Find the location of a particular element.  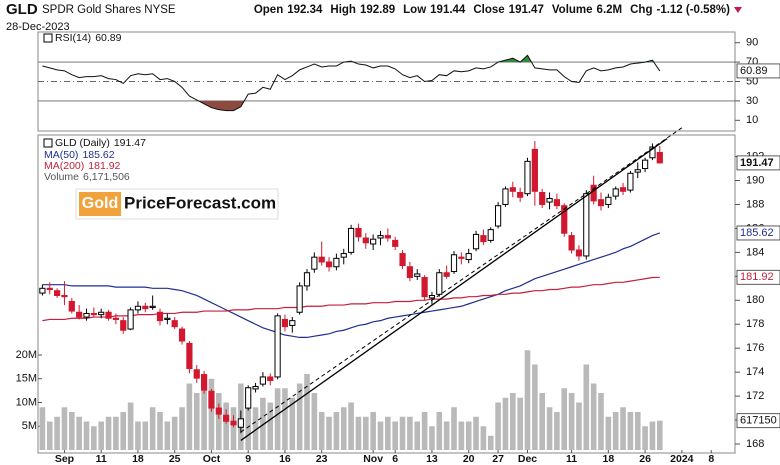

legend-entry: RSI(14) 60.89 is located at coordinates (88, 38).